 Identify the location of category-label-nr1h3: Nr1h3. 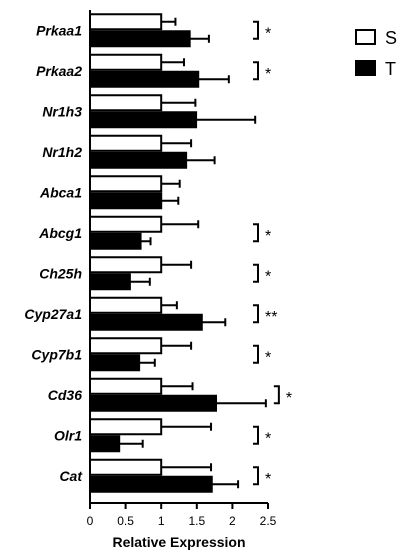
(62, 111).